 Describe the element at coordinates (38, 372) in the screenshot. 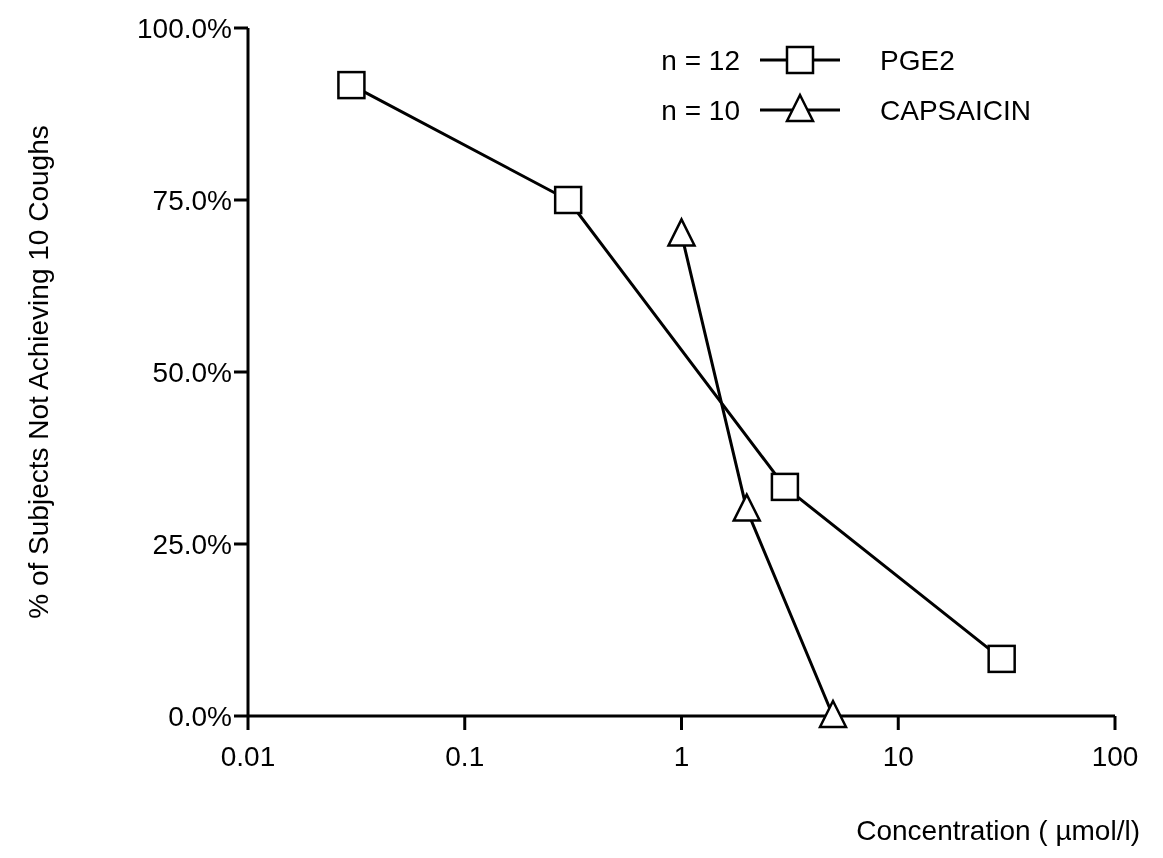

I see `y-axis-title: % of Subjects Not Achieving 10 Coughs` at that location.